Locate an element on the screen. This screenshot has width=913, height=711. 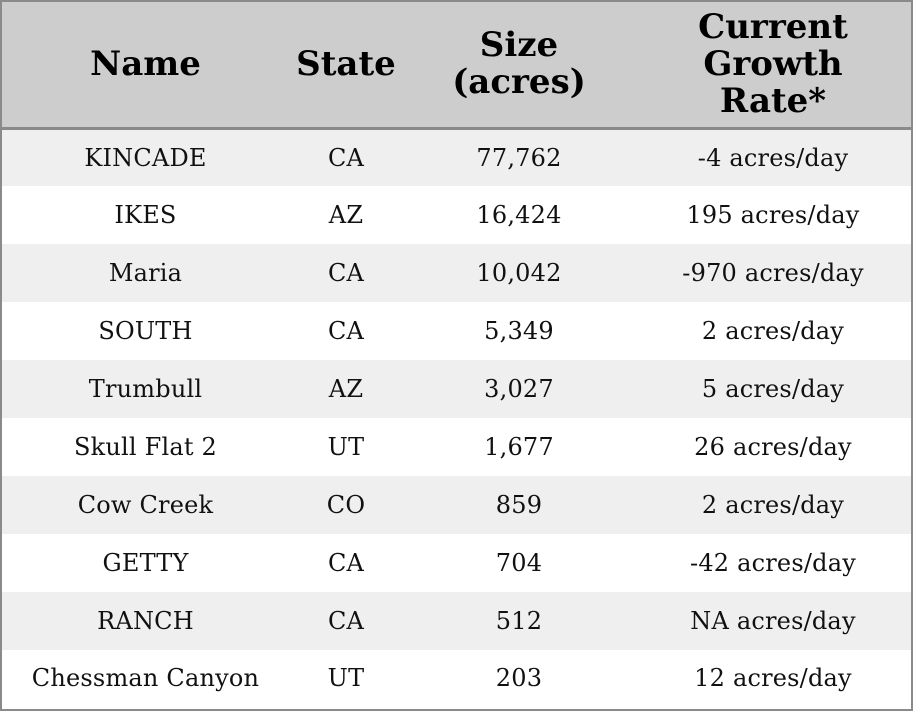
table-row: IKES AZ 16,424 195 acres/day is located at coordinates (456, 215).